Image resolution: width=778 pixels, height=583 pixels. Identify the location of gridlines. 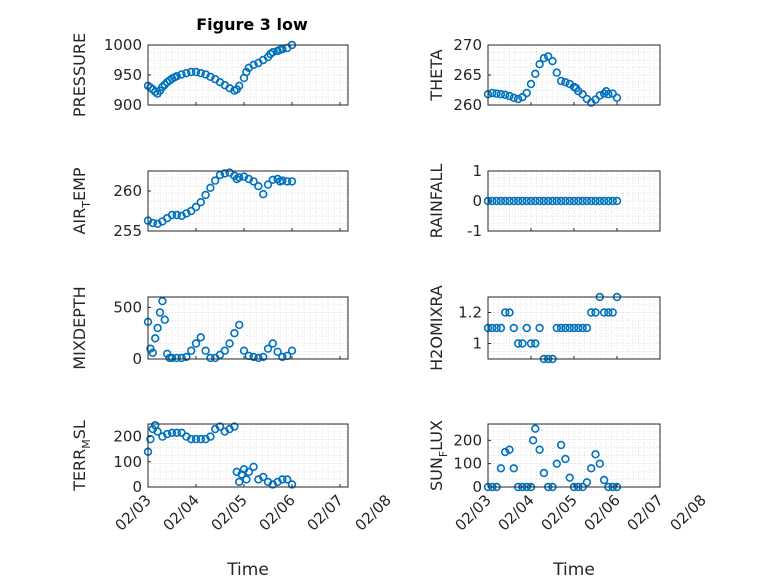
(247, 75).